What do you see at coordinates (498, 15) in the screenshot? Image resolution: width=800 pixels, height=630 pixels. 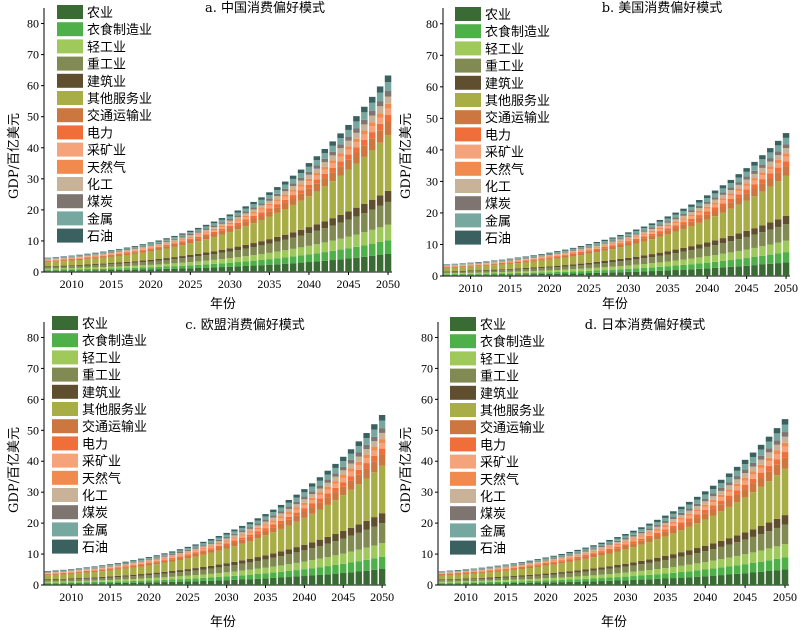 I see `legend-label: 农业` at bounding box center [498, 15].